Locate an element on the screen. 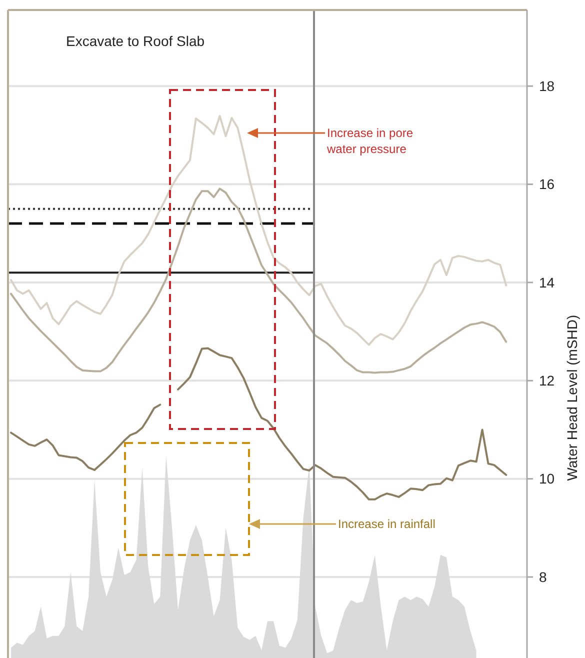 The height and width of the screenshot is (658, 585). y-tick-label: 16 is located at coordinates (547, 184).